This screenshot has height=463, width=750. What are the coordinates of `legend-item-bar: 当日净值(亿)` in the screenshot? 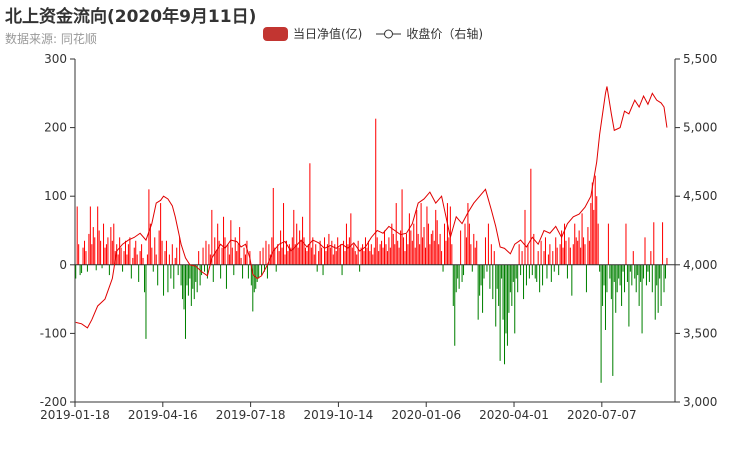 It's located at (312, 33).